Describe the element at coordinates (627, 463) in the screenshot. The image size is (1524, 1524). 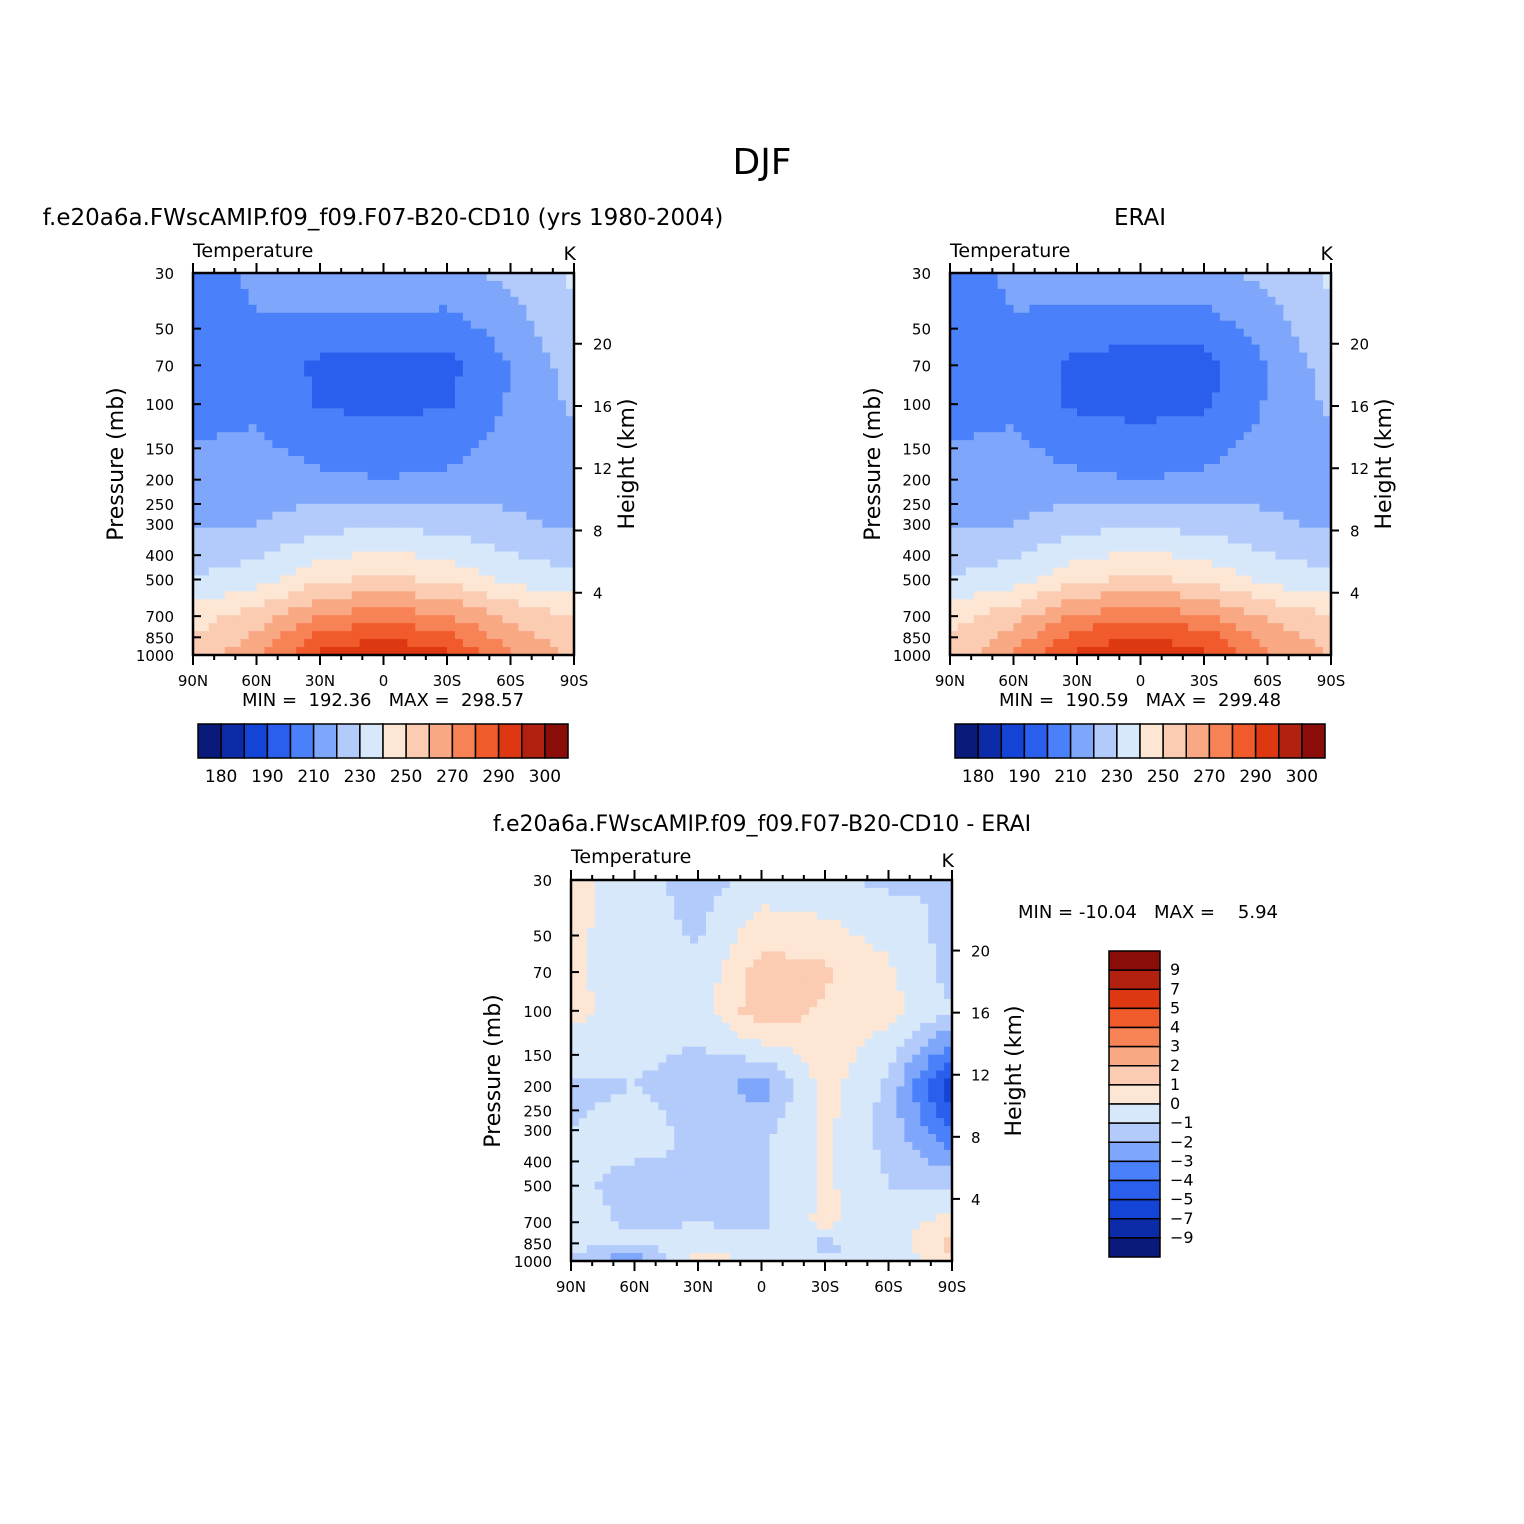
I see `panel-model-y2label: Height (km)` at that location.